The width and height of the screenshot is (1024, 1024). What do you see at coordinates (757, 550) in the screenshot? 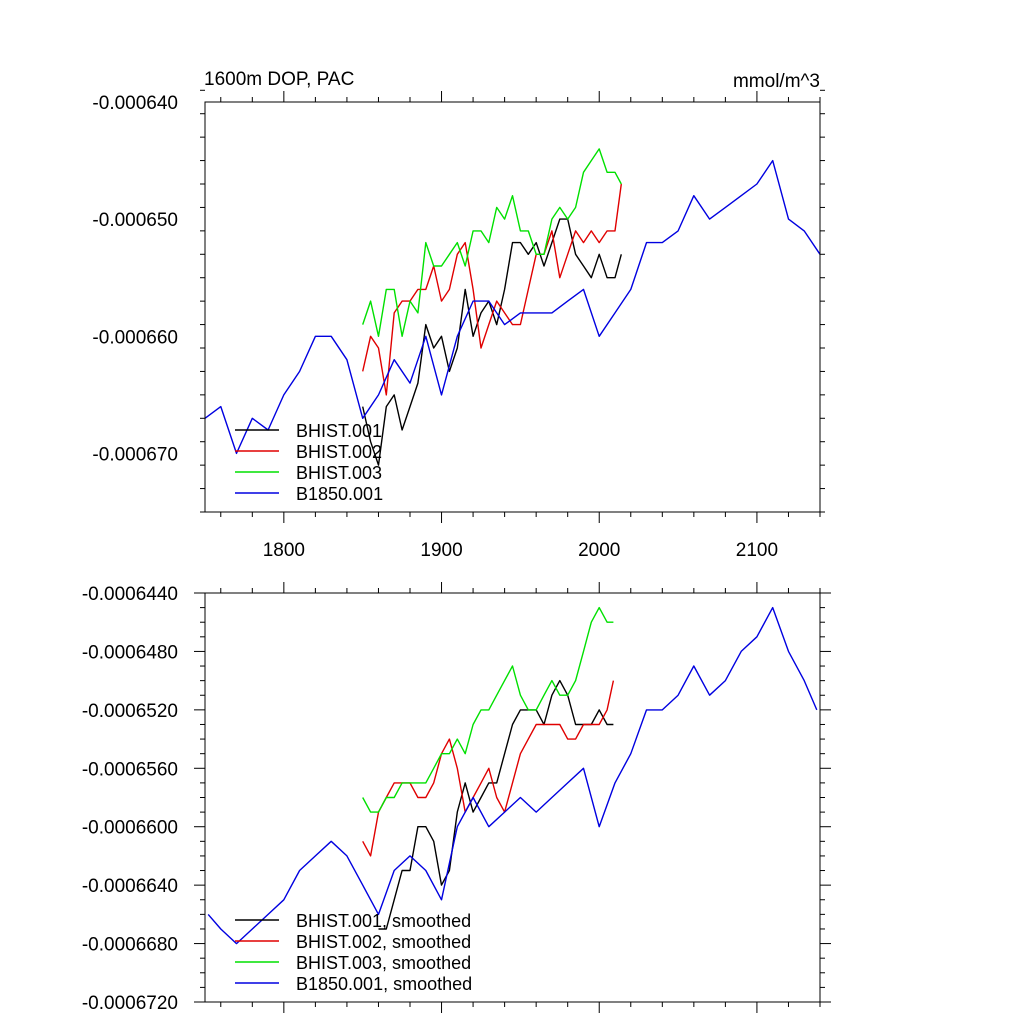
I see `x-tick-label: 2100` at bounding box center [757, 550].